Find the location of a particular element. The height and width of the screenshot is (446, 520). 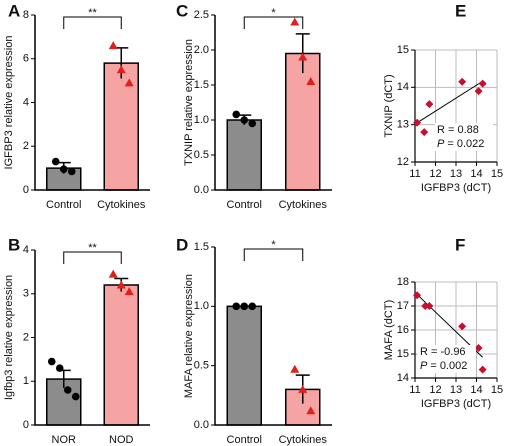

panel-letter: E is located at coordinates (460, 10).